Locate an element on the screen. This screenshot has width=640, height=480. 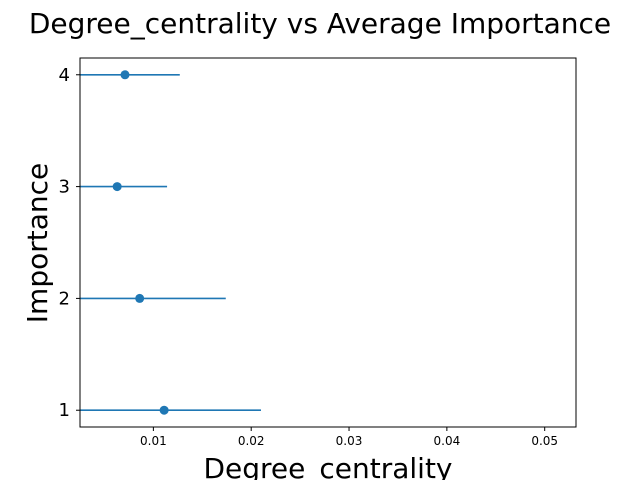
y-tick-label: 1 is located at coordinates (64, 410).